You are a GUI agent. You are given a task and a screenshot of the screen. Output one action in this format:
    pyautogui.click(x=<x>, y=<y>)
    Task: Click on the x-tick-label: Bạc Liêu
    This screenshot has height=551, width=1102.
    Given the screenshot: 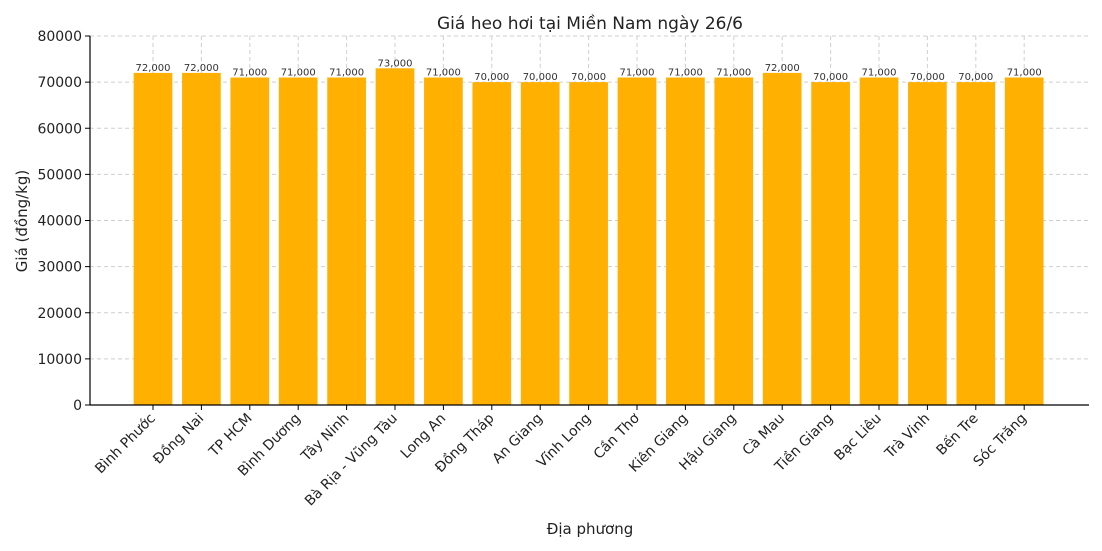 What is the action you would take?
    pyautogui.click(x=857, y=437)
    